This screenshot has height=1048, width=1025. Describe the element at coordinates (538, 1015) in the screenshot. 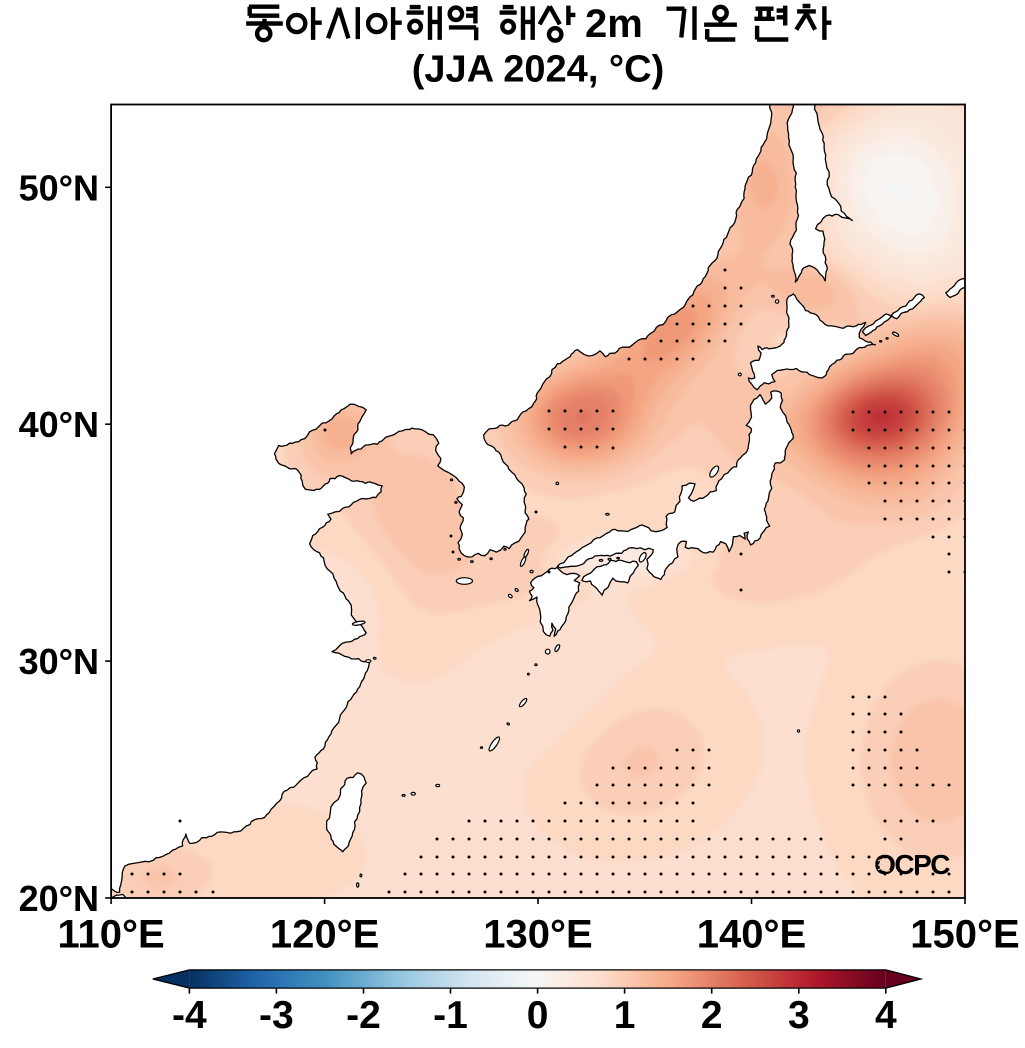

I see `svg-text: 0` at that location.